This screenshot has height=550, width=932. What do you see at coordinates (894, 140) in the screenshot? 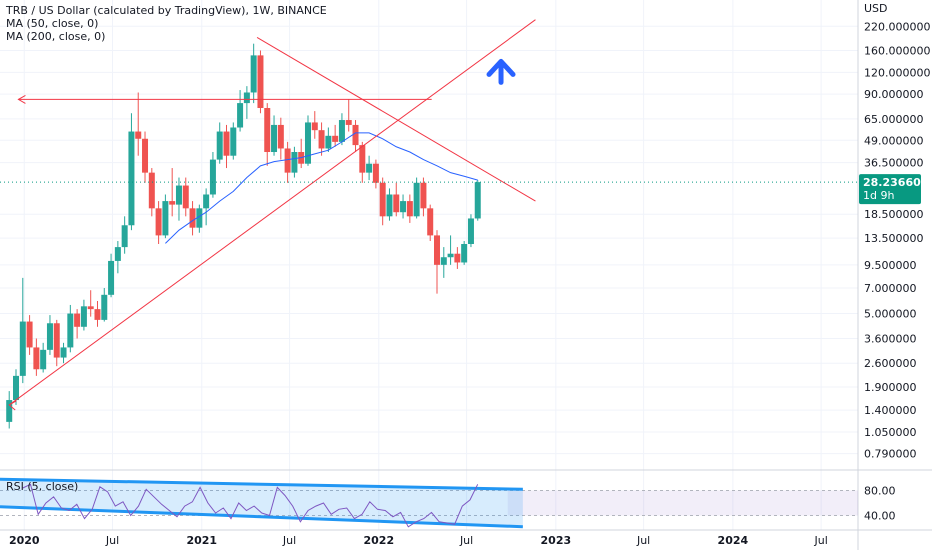
I see `price-tick-label: 49.000000` at bounding box center [894, 140].